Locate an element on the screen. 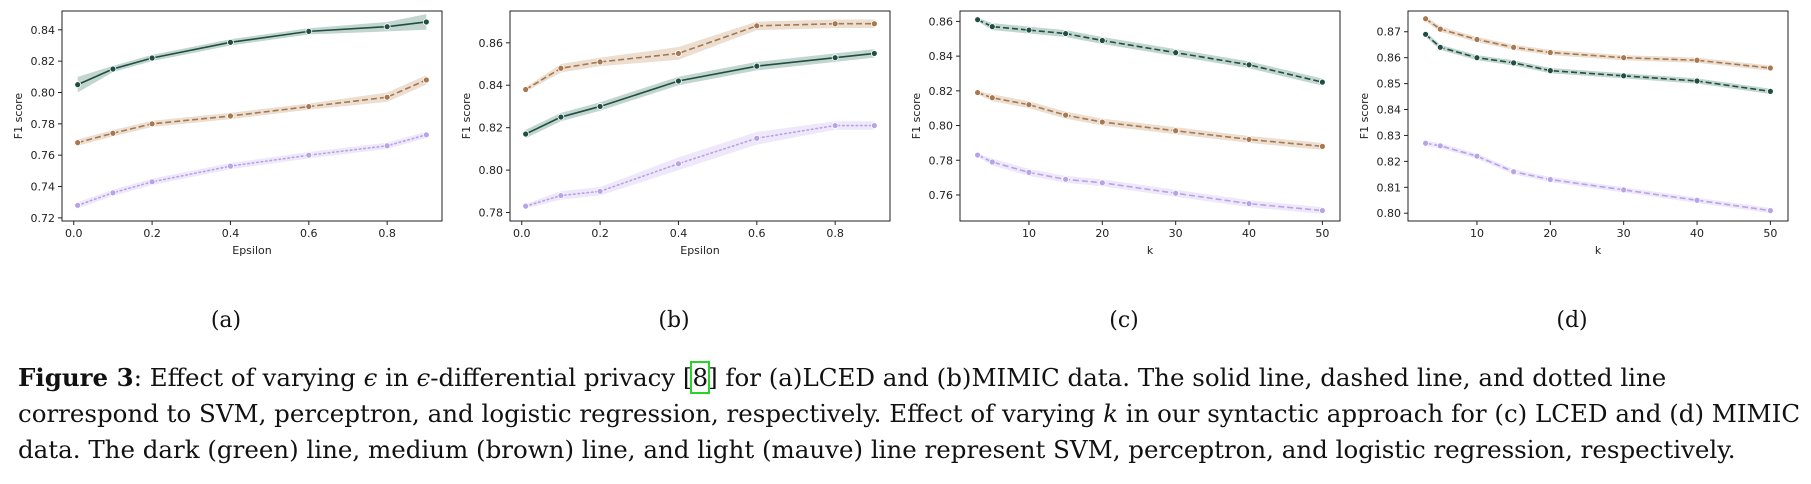  caption-text-1: : Effect of varying is located at coordinates (248, 377).